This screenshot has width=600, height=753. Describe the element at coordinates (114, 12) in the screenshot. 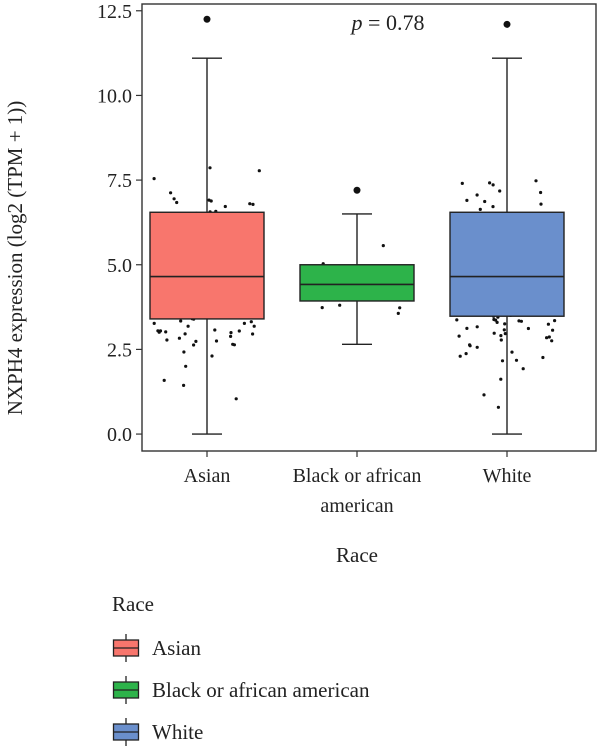

I see `y-tick-label: 12.5` at that location.